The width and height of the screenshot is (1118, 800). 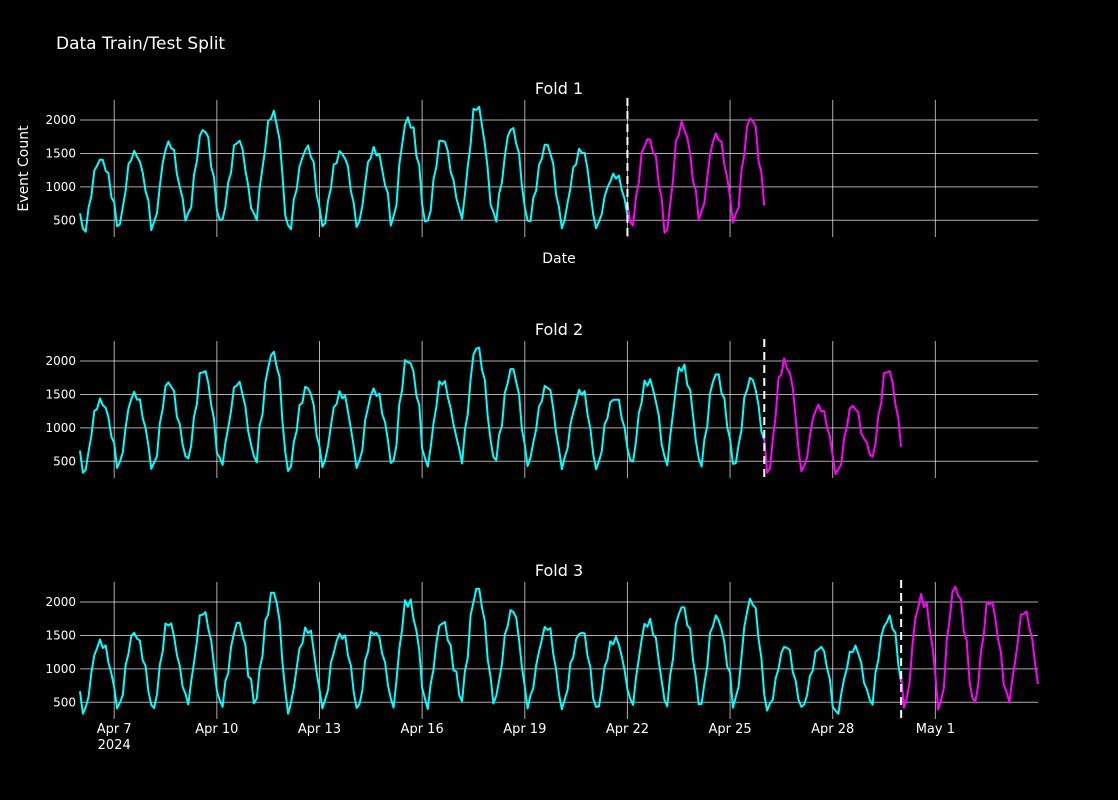 I want to click on x-tick-label: Apr 25, so click(x=729, y=729).